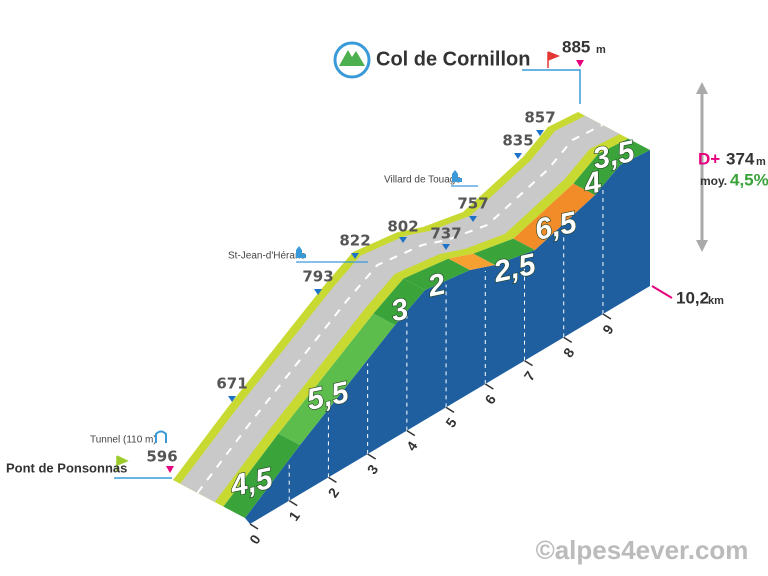  What do you see at coordinates (576, 46) in the screenshot?
I see `summit-altitude: 885` at bounding box center [576, 46].